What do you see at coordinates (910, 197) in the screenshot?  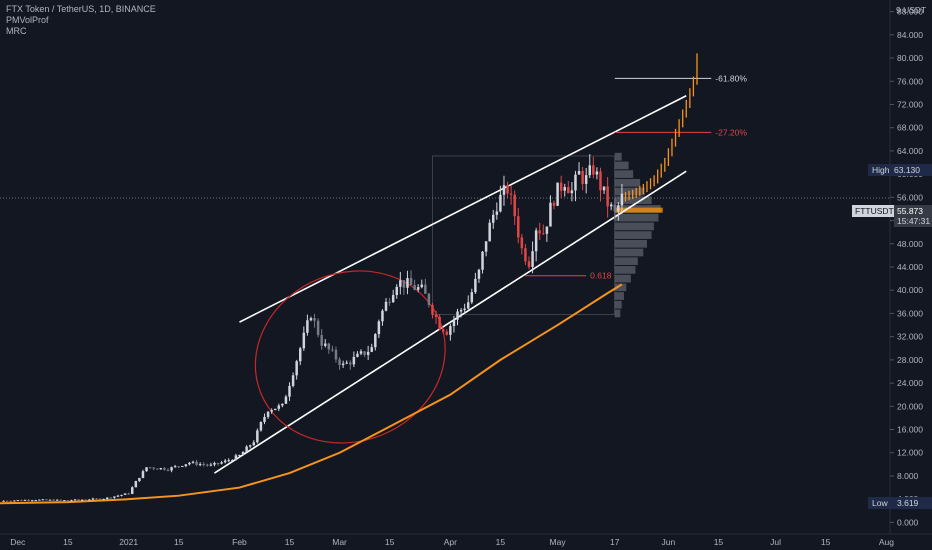 I see `price-tick-label: 56.000` at bounding box center [910, 197].